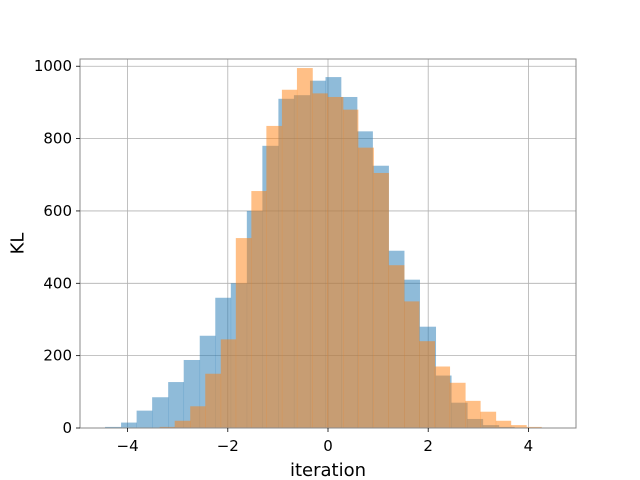  Describe the element at coordinates (57, 356) in the screenshot. I see `y-tick-label-1: 200` at that location.